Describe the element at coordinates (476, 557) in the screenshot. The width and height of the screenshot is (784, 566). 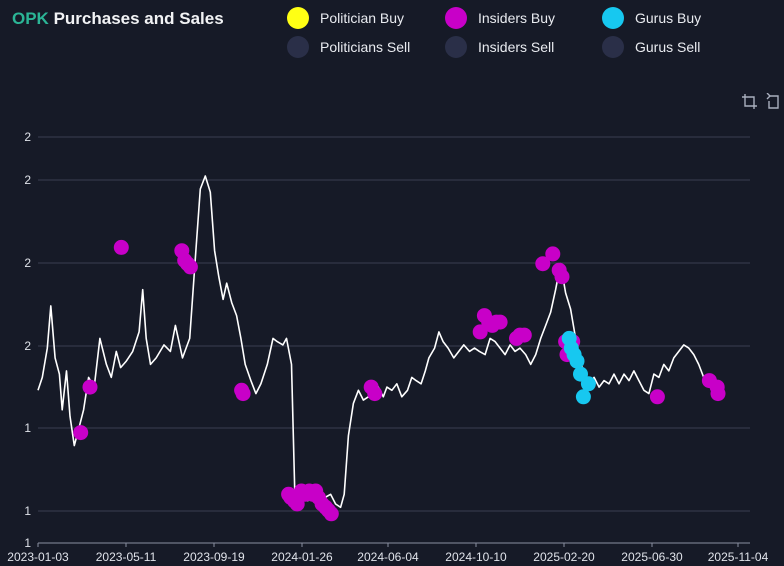
I see `x-tick-label: 2024-10-10` at that location.